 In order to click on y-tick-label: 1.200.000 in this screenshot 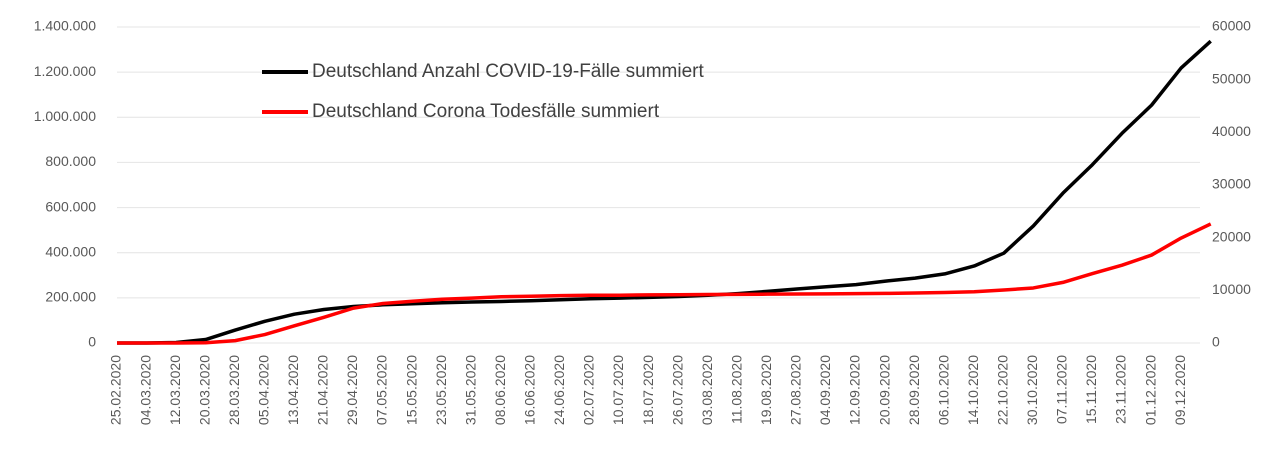, I will do `click(65, 71)`.